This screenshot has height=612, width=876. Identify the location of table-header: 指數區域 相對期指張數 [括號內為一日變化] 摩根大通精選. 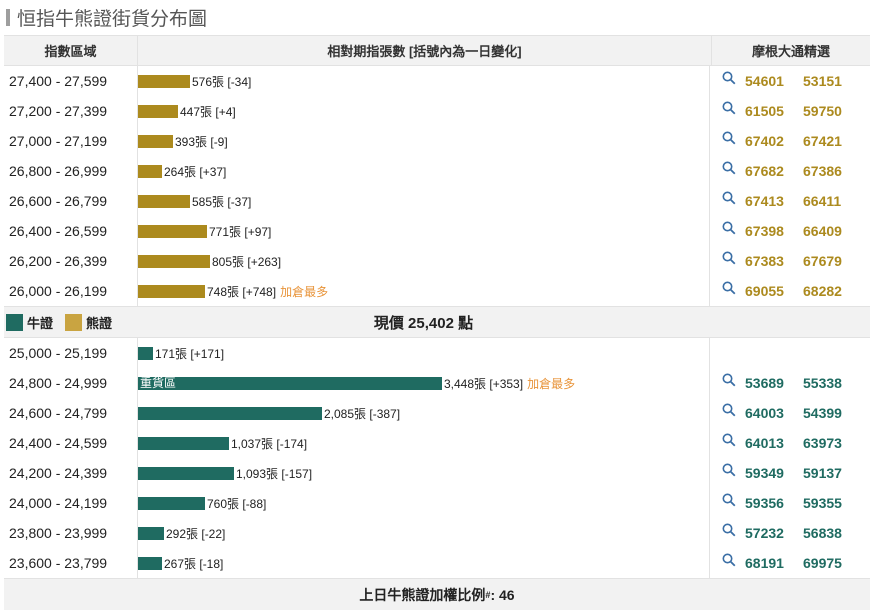
(437, 50).